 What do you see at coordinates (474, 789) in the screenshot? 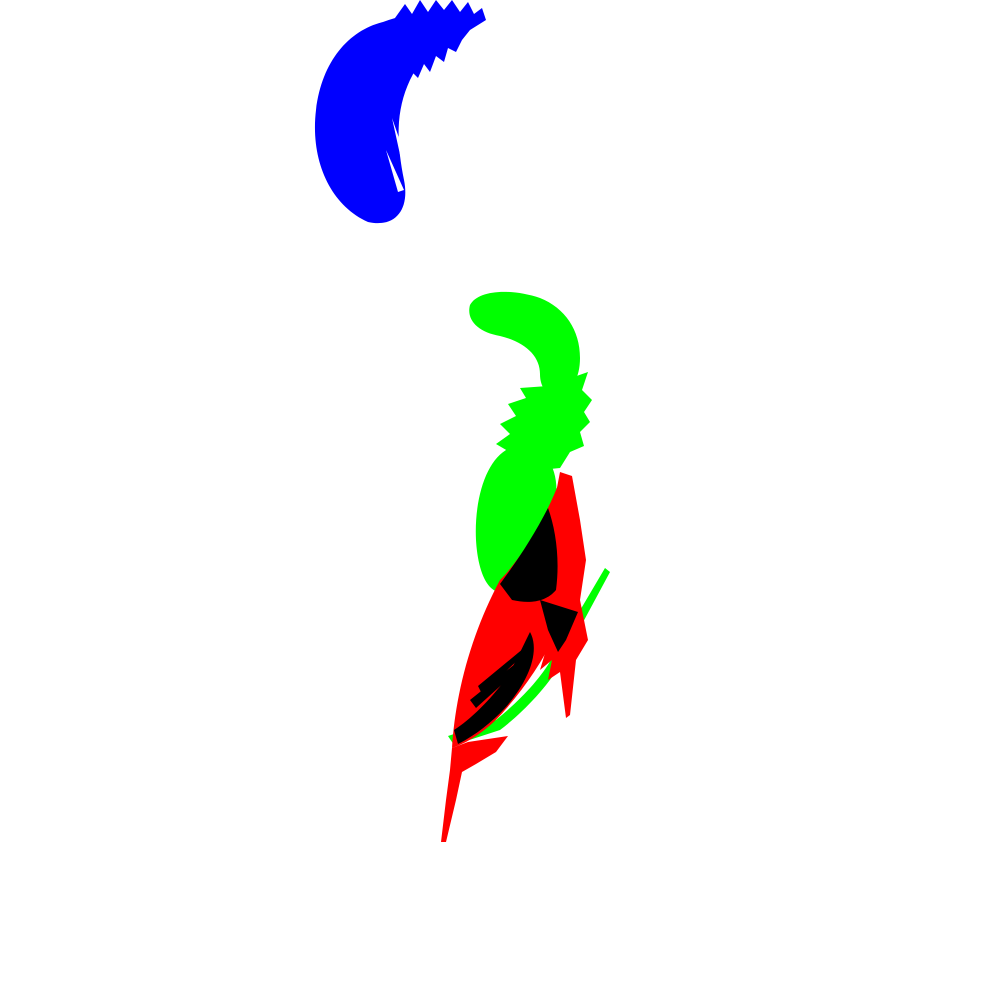
I see `red-feather-quill` at bounding box center [474, 789].